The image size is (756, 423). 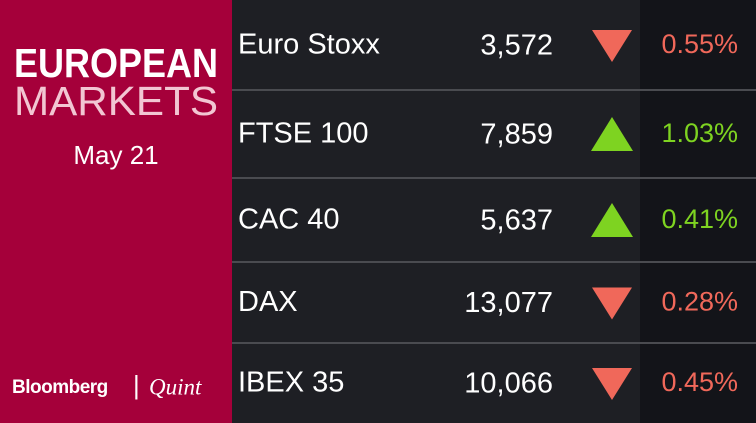 What do you see at coordinates (699, 219) in the screenshot?
I see `index-change: 0.41%` at bounding box center [699, 219].